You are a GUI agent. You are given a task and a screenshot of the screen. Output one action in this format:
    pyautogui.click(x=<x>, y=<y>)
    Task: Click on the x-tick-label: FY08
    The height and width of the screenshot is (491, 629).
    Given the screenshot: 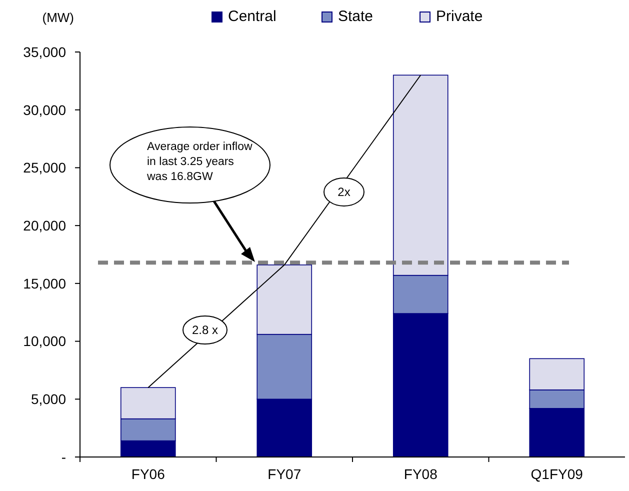 What is the action you would take?
    pyautogui.click(x=421, y=474)
    